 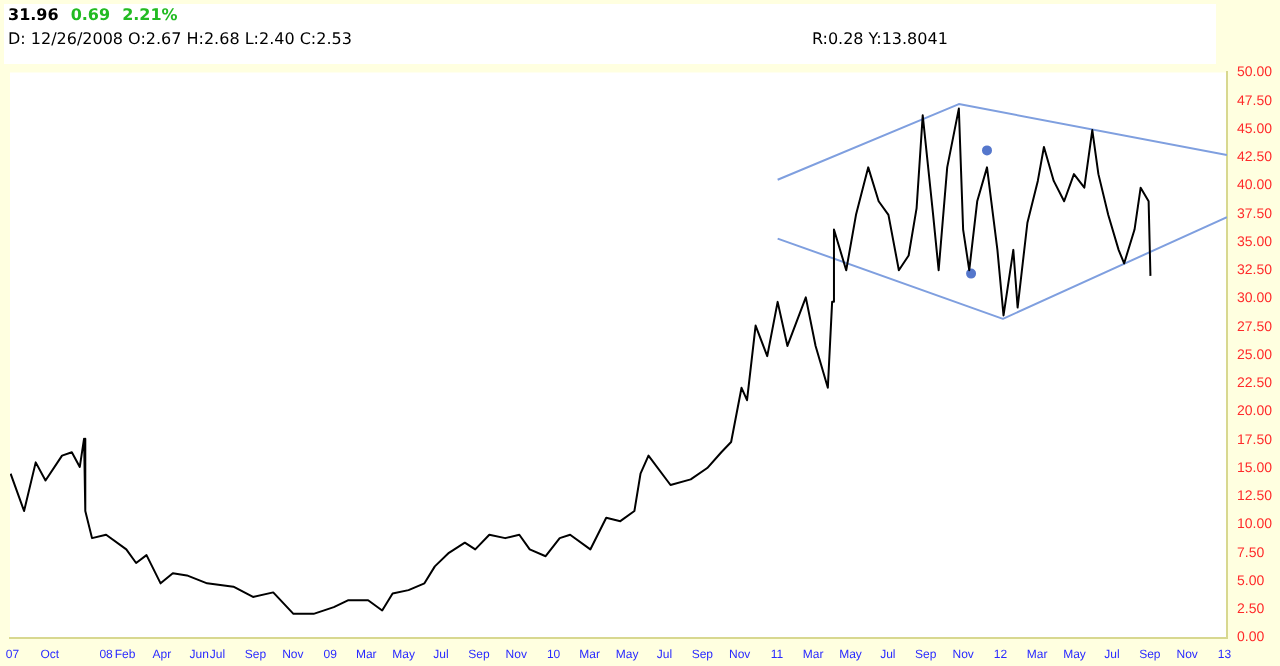 I want to click on text: 31.96, so click(x=33, y=15).